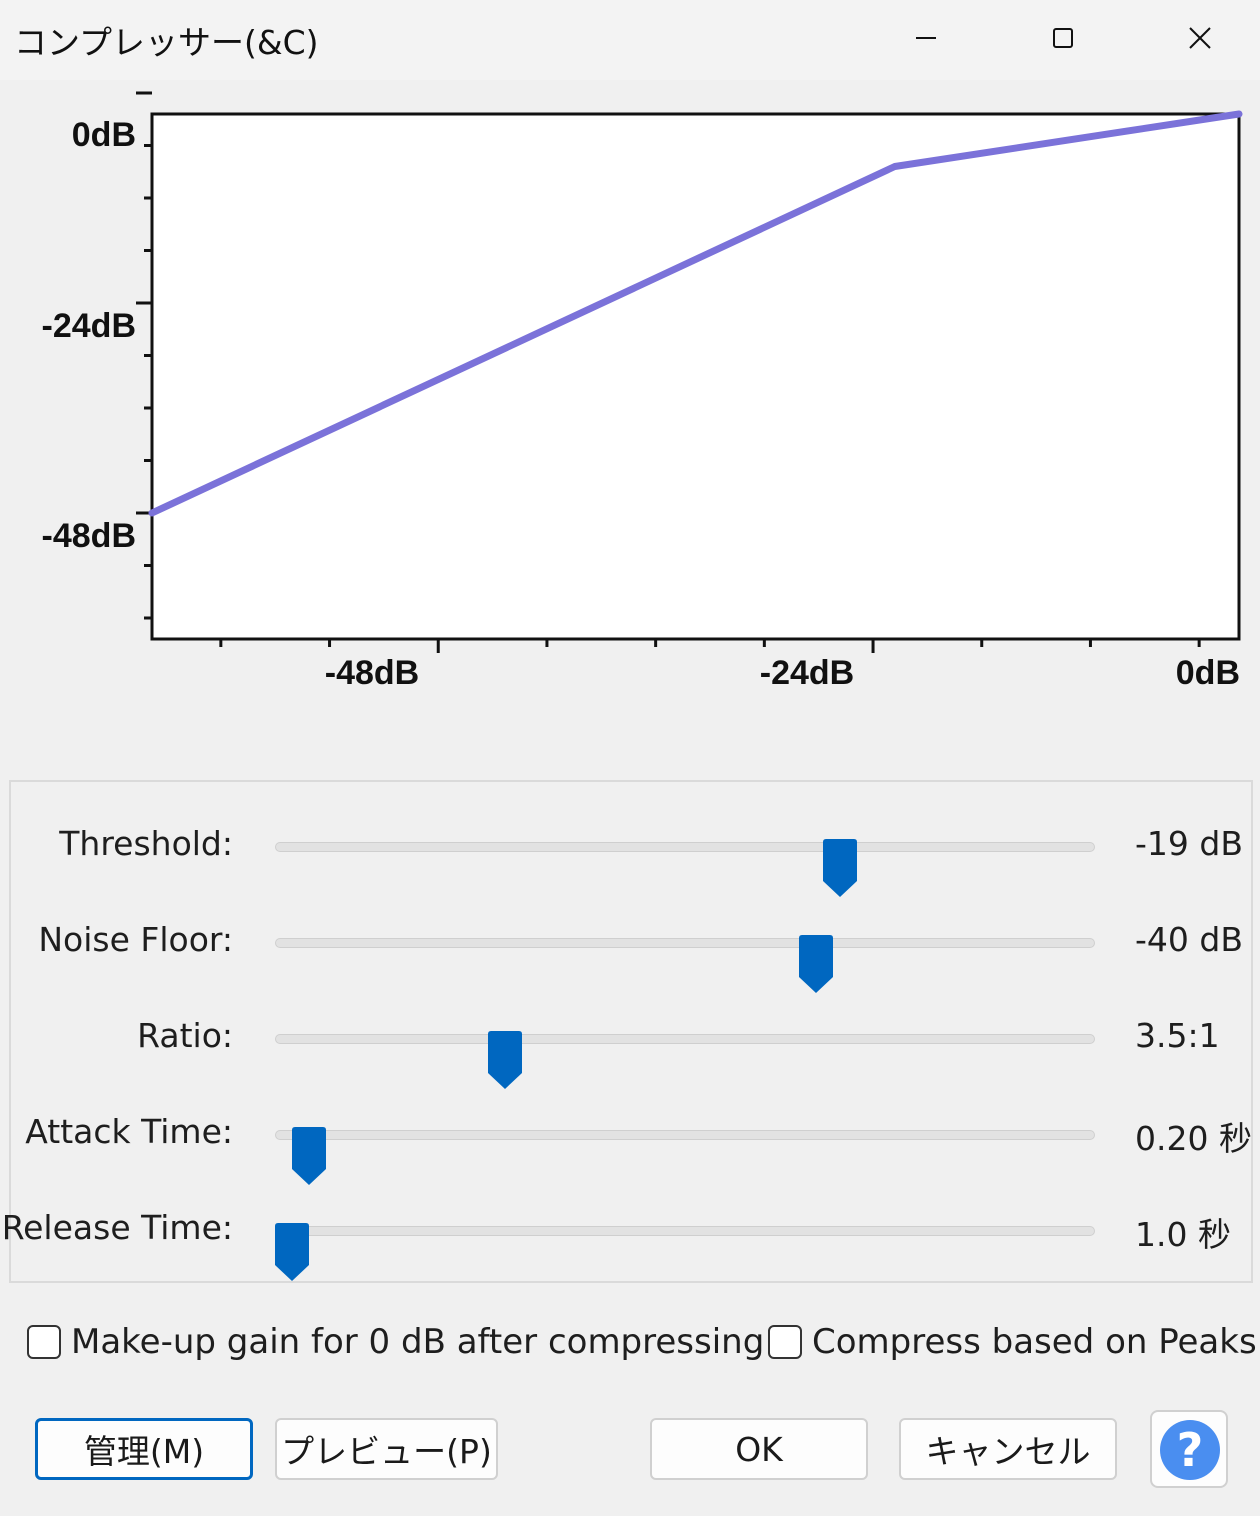  Describe the element at coordinates (166, 42) in the screenshot. I see `window-title: コンプレッサー(&C)` at that location.